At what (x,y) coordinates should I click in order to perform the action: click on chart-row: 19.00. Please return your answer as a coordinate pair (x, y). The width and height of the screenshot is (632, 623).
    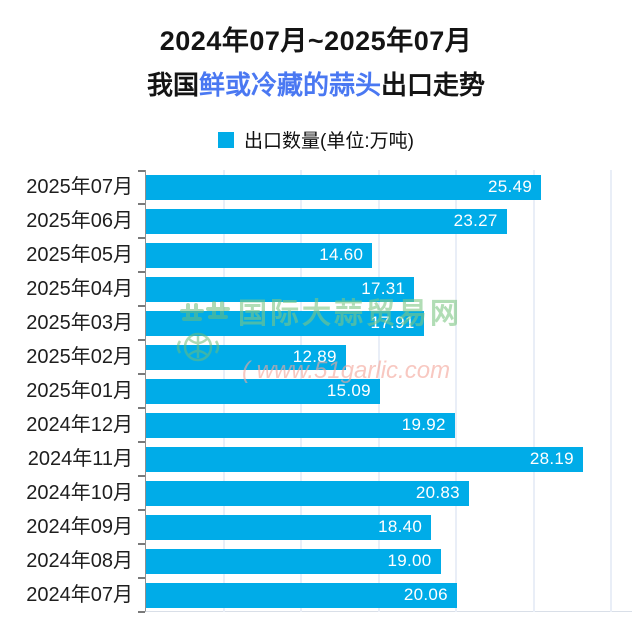
    Looking at the image, I should click on (389, 561).